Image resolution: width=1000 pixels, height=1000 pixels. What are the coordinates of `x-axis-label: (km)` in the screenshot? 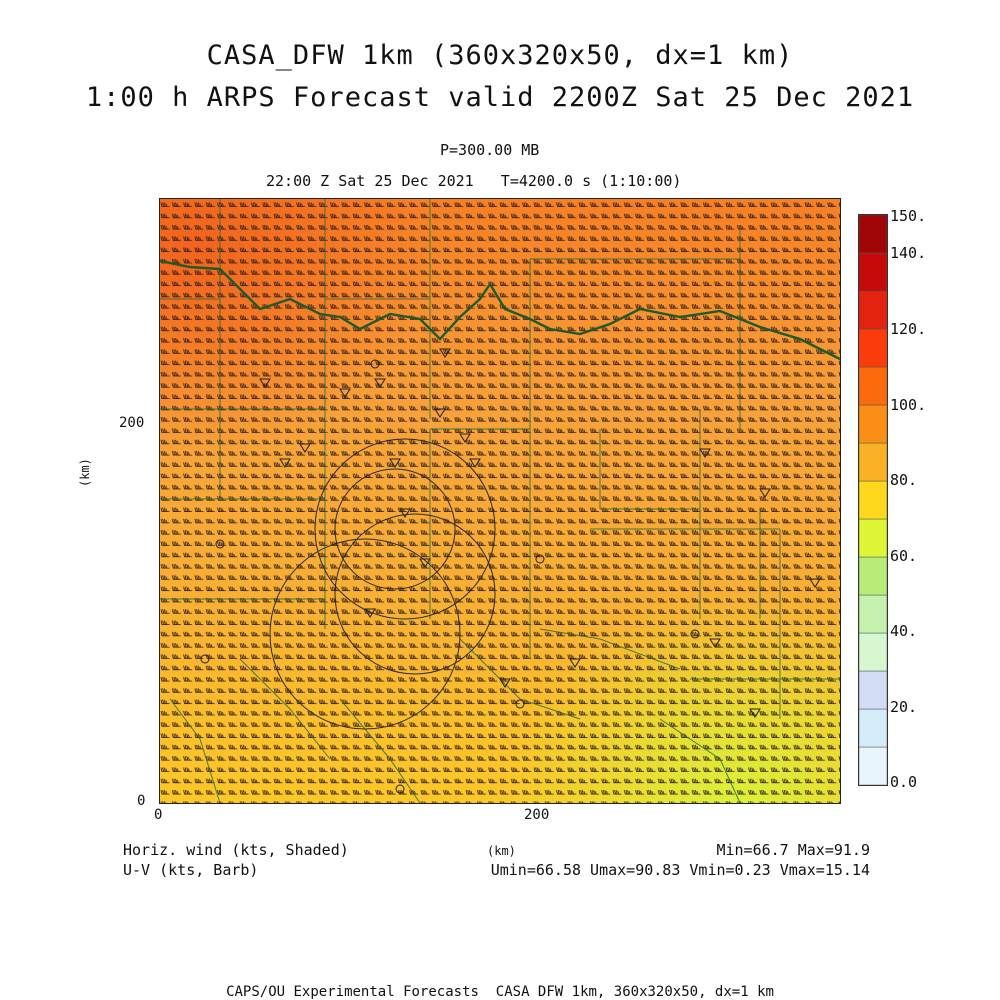 It's located at (501, 851).